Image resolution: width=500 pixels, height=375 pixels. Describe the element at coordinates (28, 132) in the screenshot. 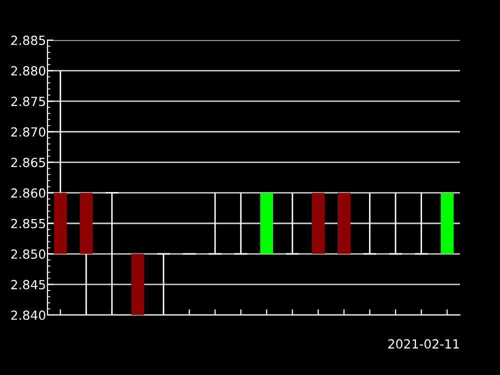

I see `y-tick-label: 2.870` at that location.